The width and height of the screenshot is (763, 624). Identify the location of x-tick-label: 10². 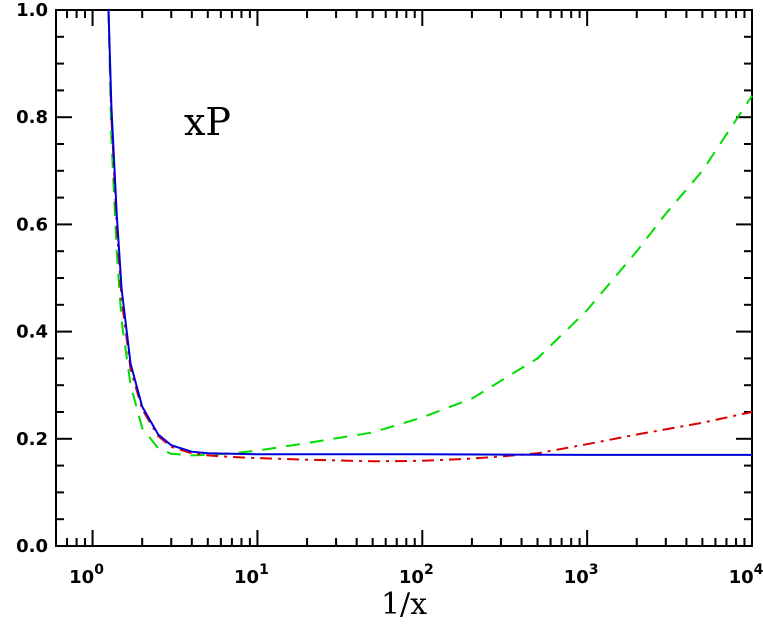
(416, 575).